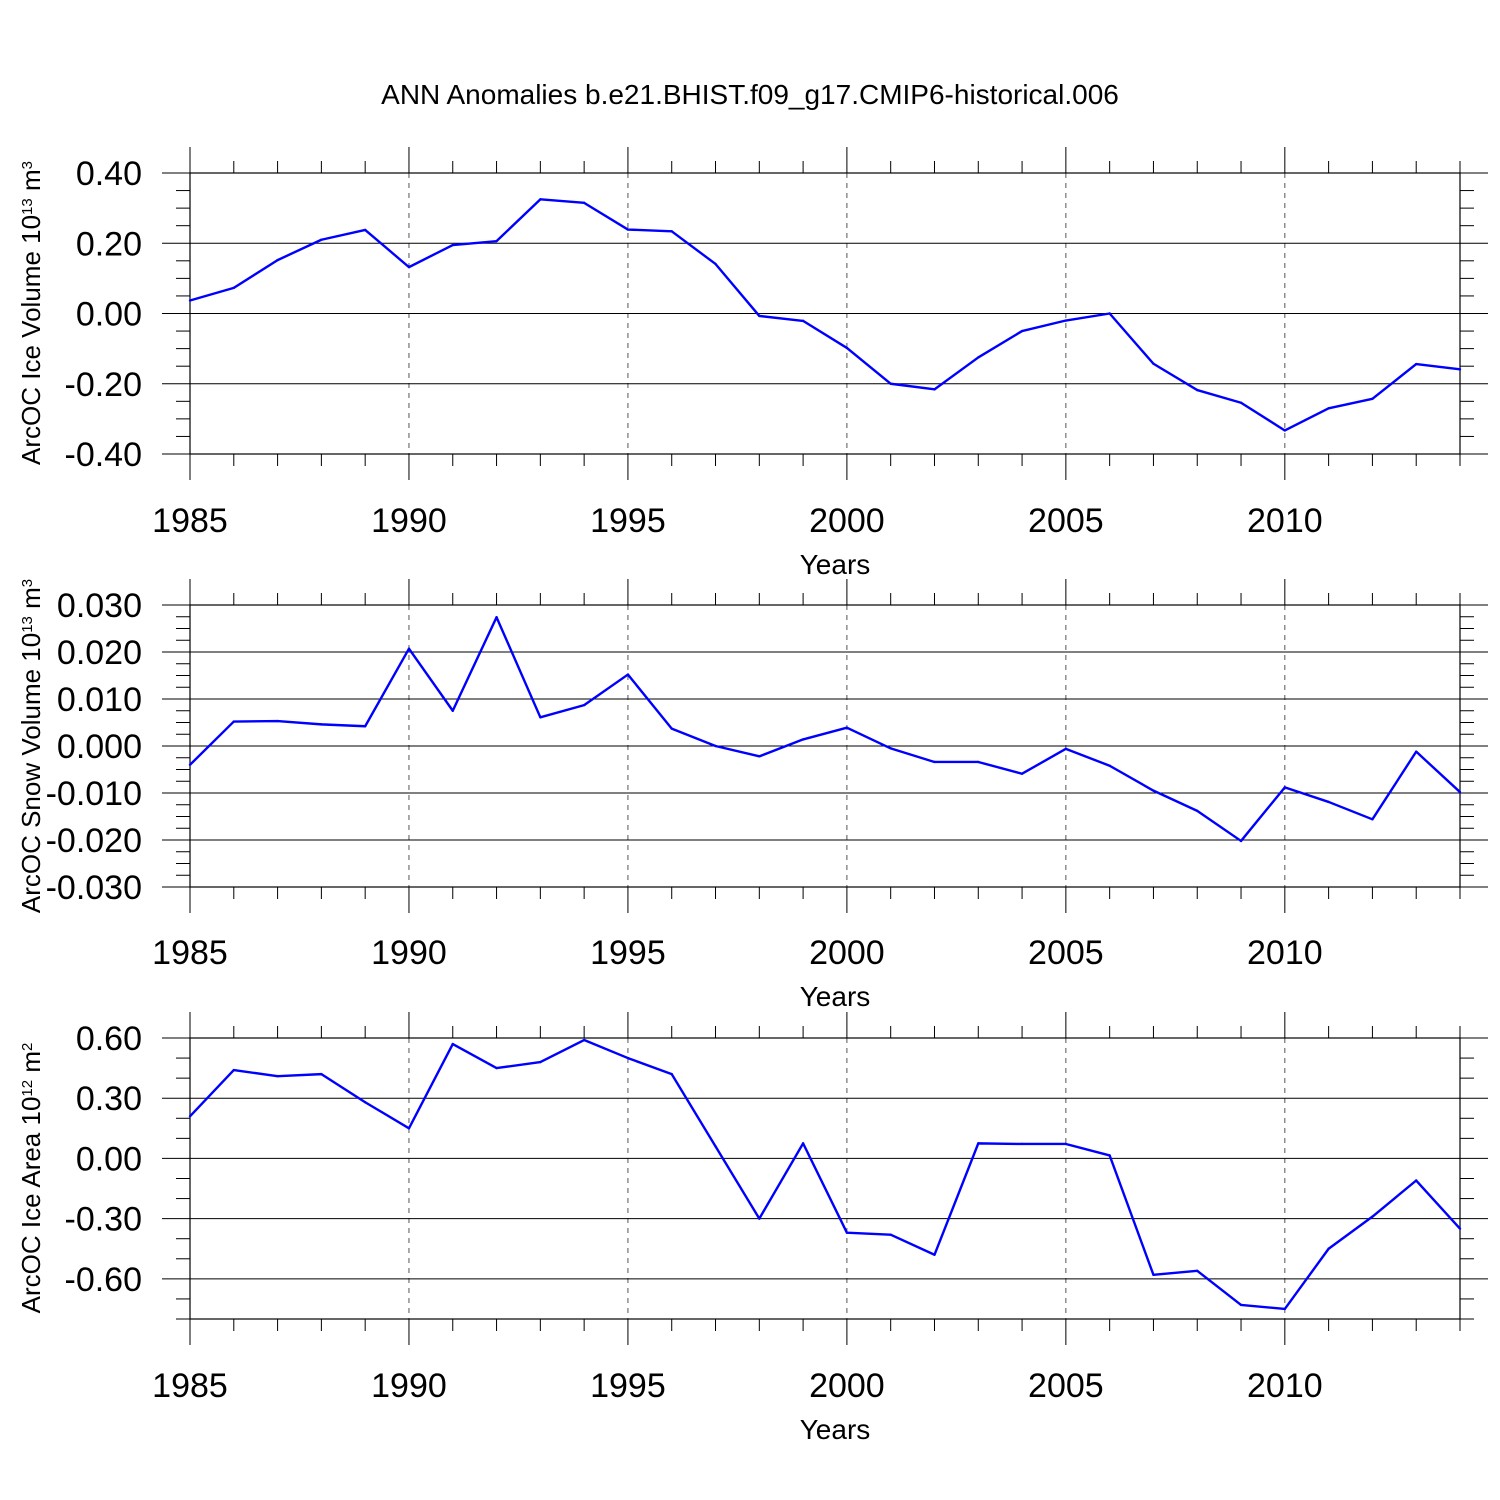 This screenshot has height=1500, width=1500. Describe the element at coordinates (31, 773) in the screenshot. I see `y-axis-label-text: ArcOC Snow Volume 10` at that location.